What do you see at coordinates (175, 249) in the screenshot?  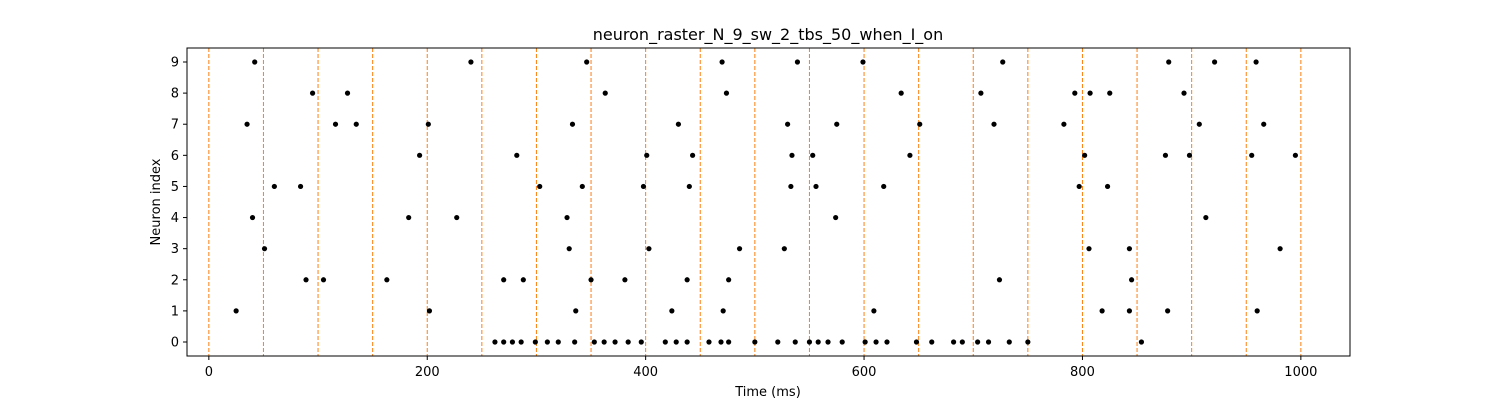 I see `y-tick-label: 3` at bounding box center [175, 249].